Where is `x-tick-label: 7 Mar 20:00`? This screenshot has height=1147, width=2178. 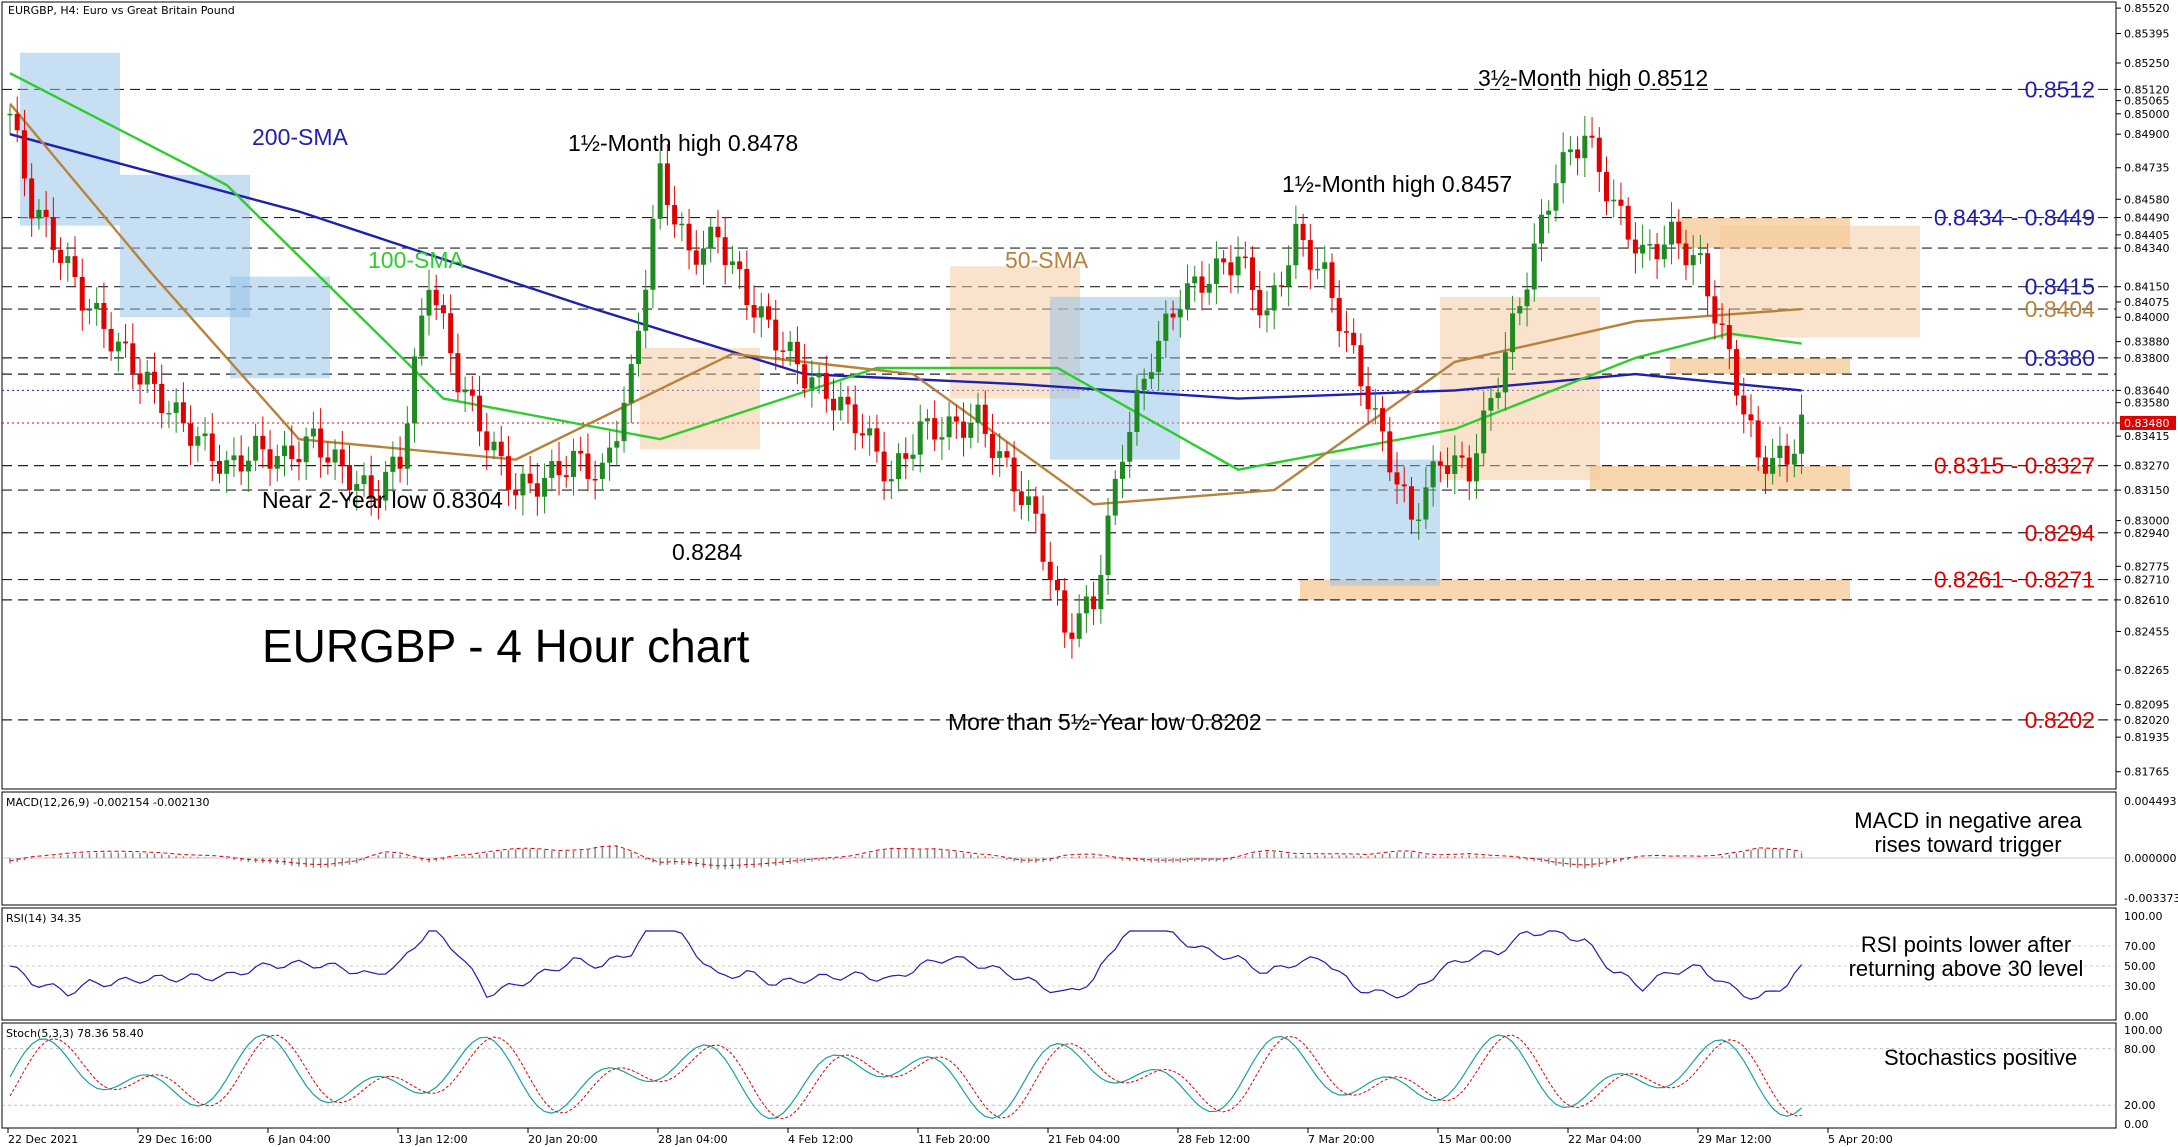 x-tick-label: 7 Mar 20:00 is located at coordinates (1341, 1139).